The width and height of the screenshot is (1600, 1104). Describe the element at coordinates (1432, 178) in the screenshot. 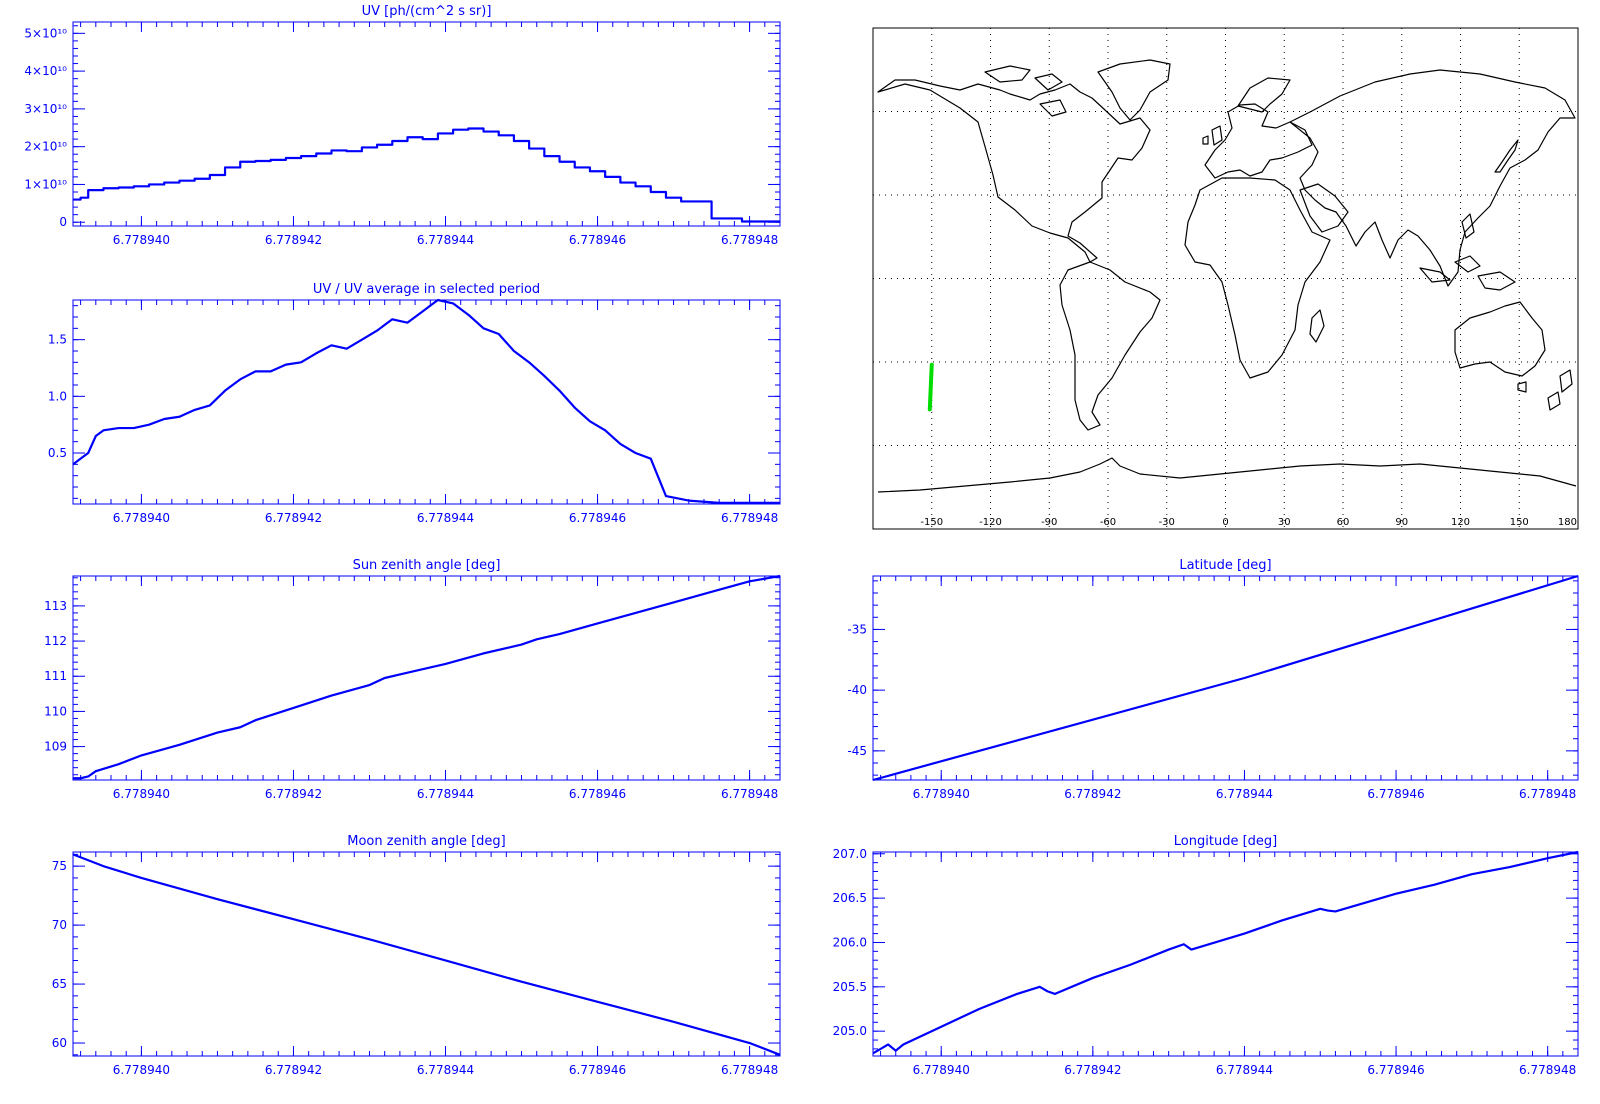

I see `coast-asia` at that location.